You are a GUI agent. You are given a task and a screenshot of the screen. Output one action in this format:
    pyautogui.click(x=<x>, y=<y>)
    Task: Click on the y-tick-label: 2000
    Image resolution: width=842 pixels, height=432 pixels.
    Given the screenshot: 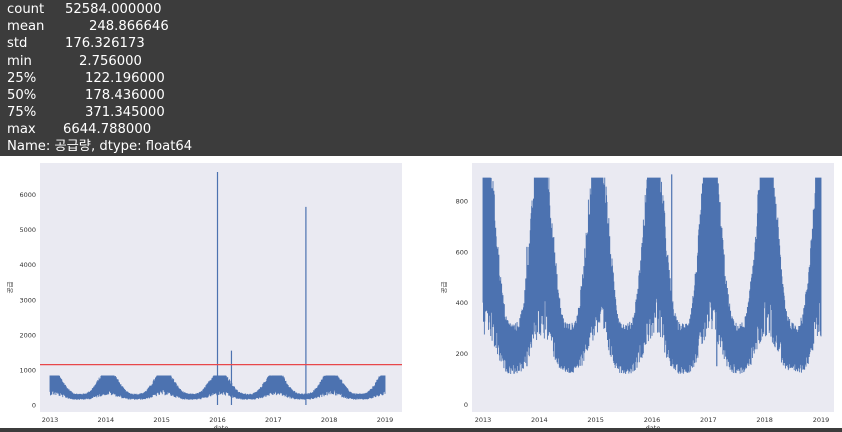 What is the action you would take?
    pyautogui.click(x=27, y=335)
    